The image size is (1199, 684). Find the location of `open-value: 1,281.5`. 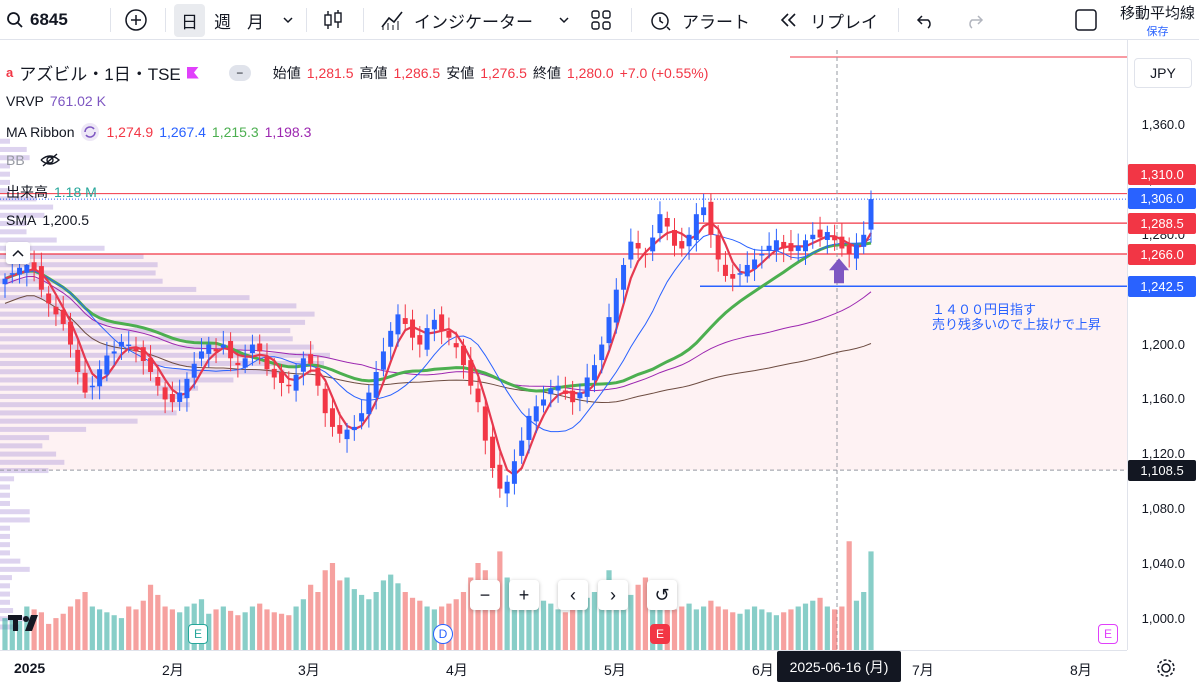

open-value: 1,281.5 is located at coordinates (330, 72).